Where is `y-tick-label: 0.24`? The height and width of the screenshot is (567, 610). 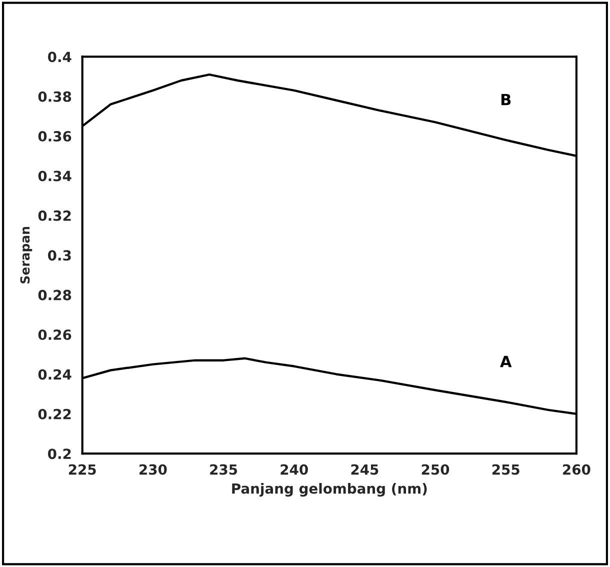
y-tick-label: 0.24 is located at coordinates (55, 374).